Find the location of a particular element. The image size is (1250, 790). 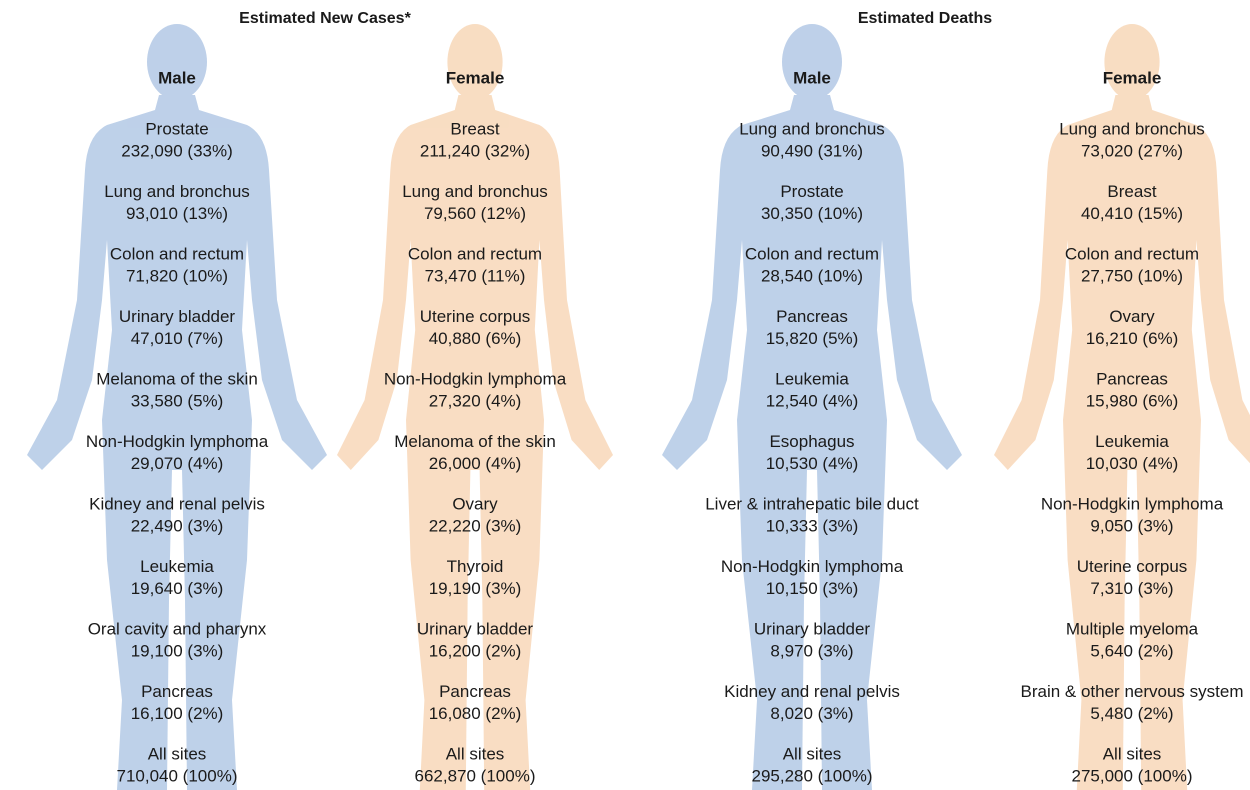

case-count: 232,090 (33%) is located at coordinates (177, 150).